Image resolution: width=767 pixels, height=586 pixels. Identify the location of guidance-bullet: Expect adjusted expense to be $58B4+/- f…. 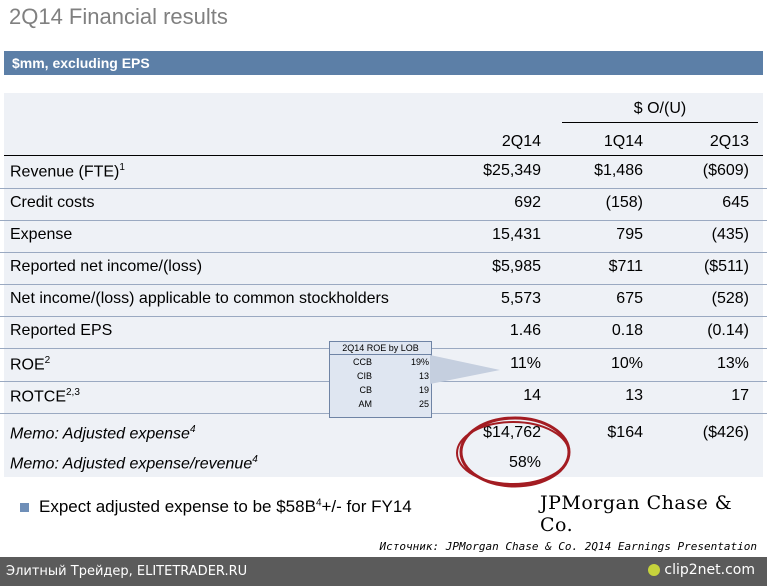
(216, 507).